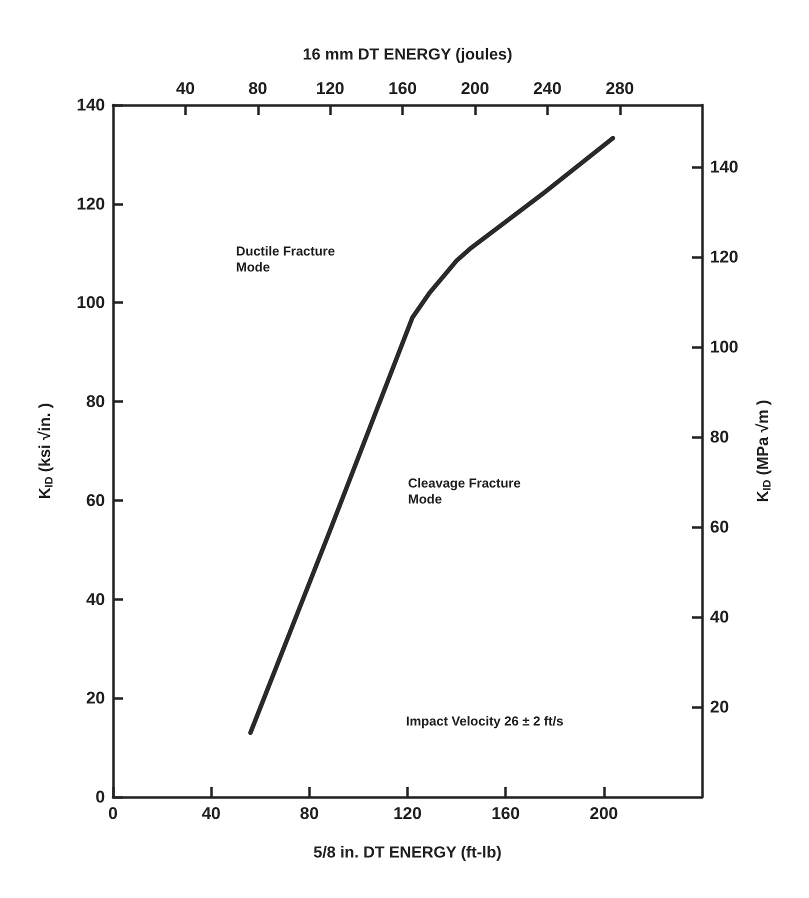 The width and height of the screenshot is (809, 898). What do you see at coordinates (407, 853) in the screenshot?
I see `x-axis-title: 5/8 in. DT ENERGY (ft-lb)` at bounding box center [407, 853].